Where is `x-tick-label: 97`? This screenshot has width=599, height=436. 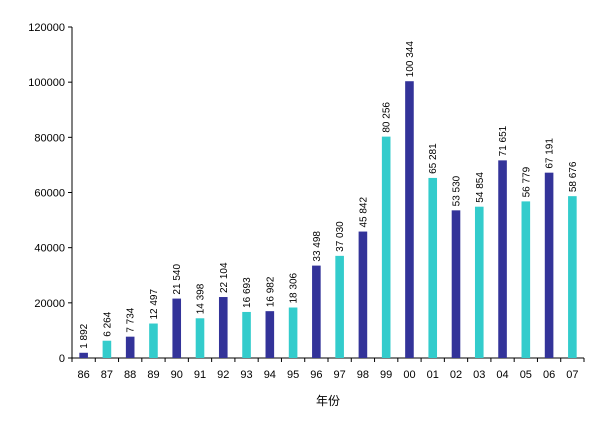 x-tick-label: 97 is located at coordinates (340, 375).